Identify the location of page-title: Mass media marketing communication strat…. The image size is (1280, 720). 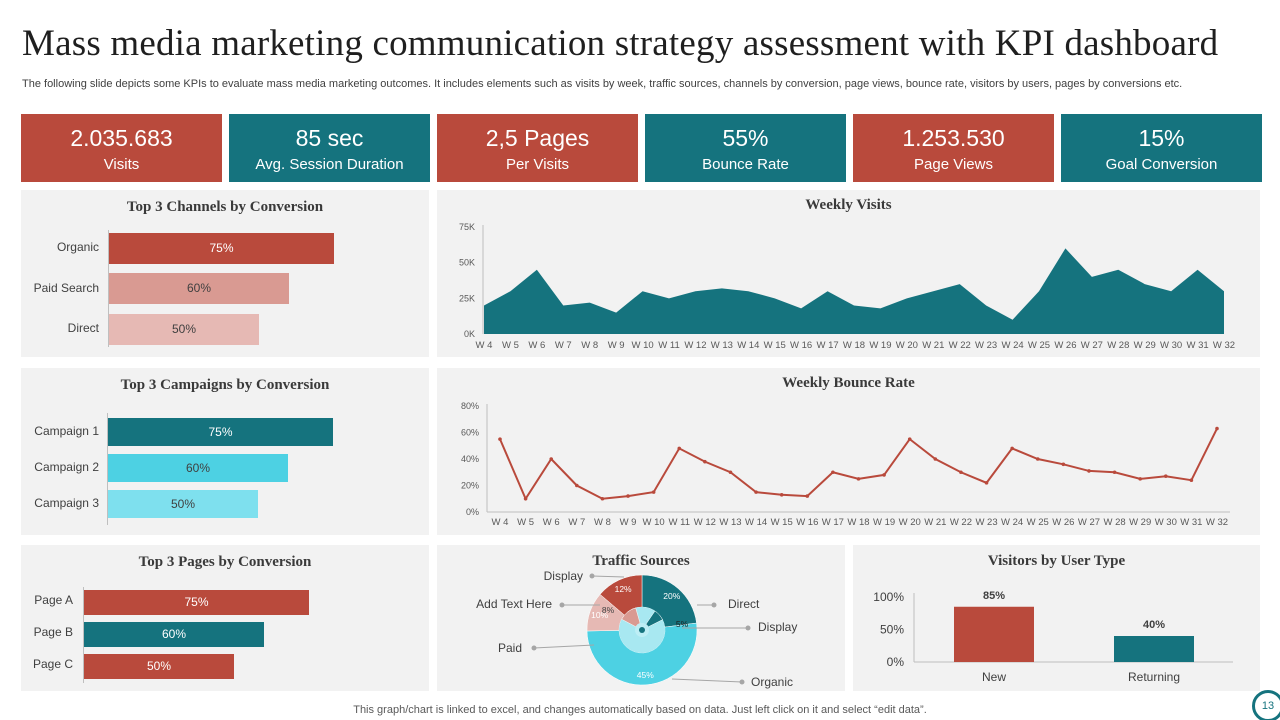
(620, 43).